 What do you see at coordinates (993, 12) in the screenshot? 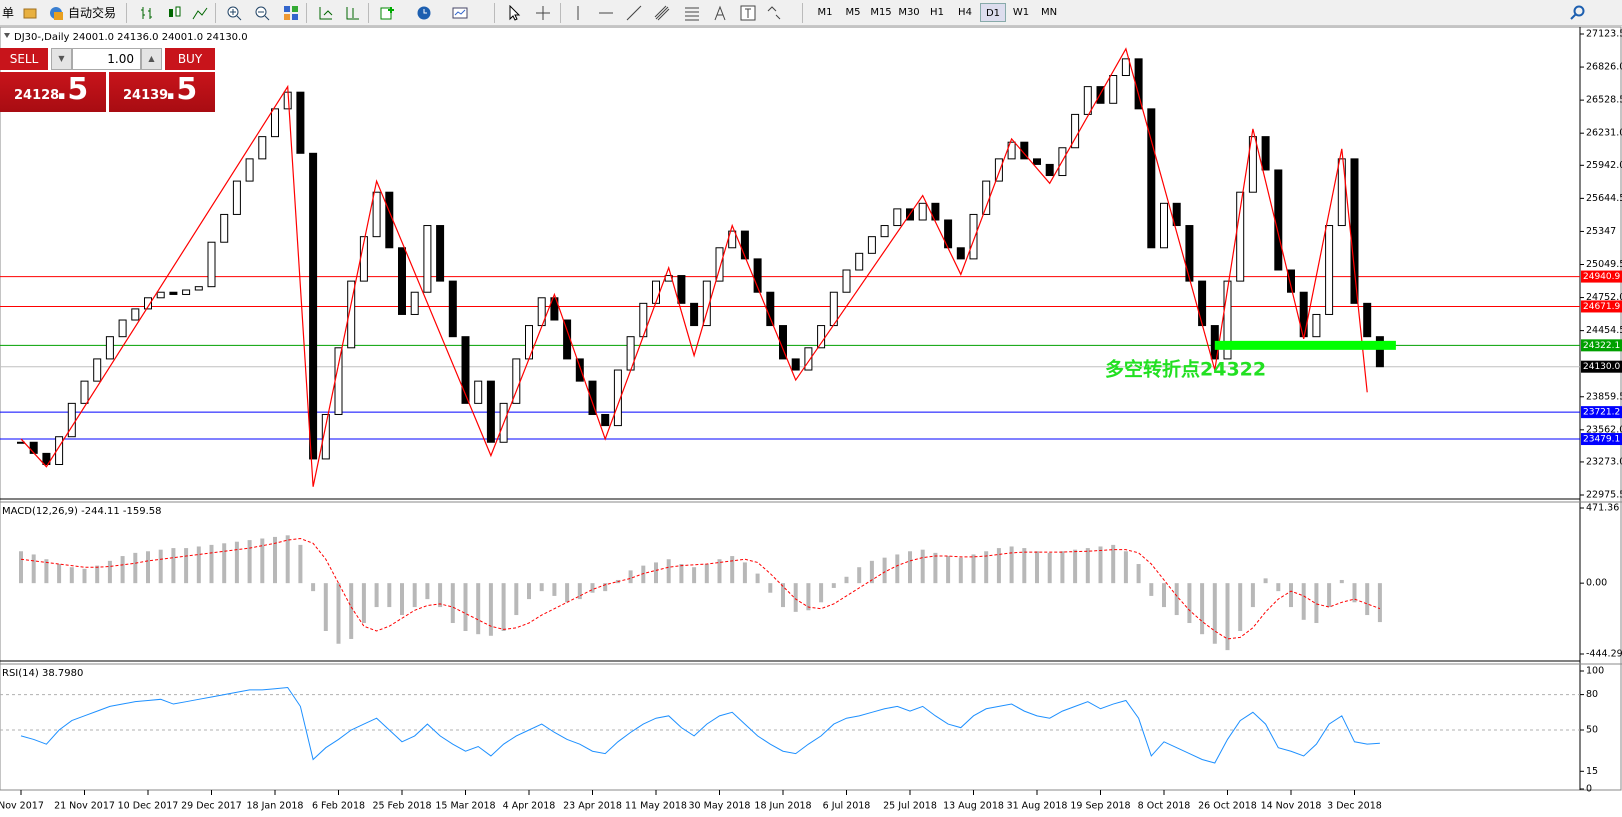
I see `timeframe-button: D1` at bounding box center [993, 12].